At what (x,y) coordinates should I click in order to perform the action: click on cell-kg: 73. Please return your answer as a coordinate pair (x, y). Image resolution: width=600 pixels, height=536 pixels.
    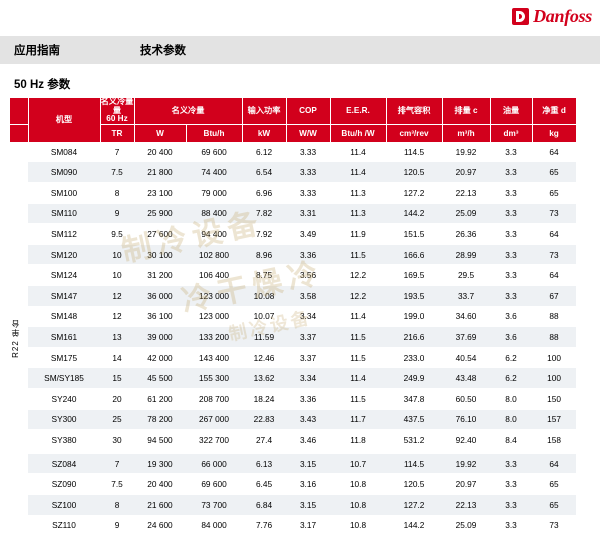
    Looking at the image, I should click on (554, 214).